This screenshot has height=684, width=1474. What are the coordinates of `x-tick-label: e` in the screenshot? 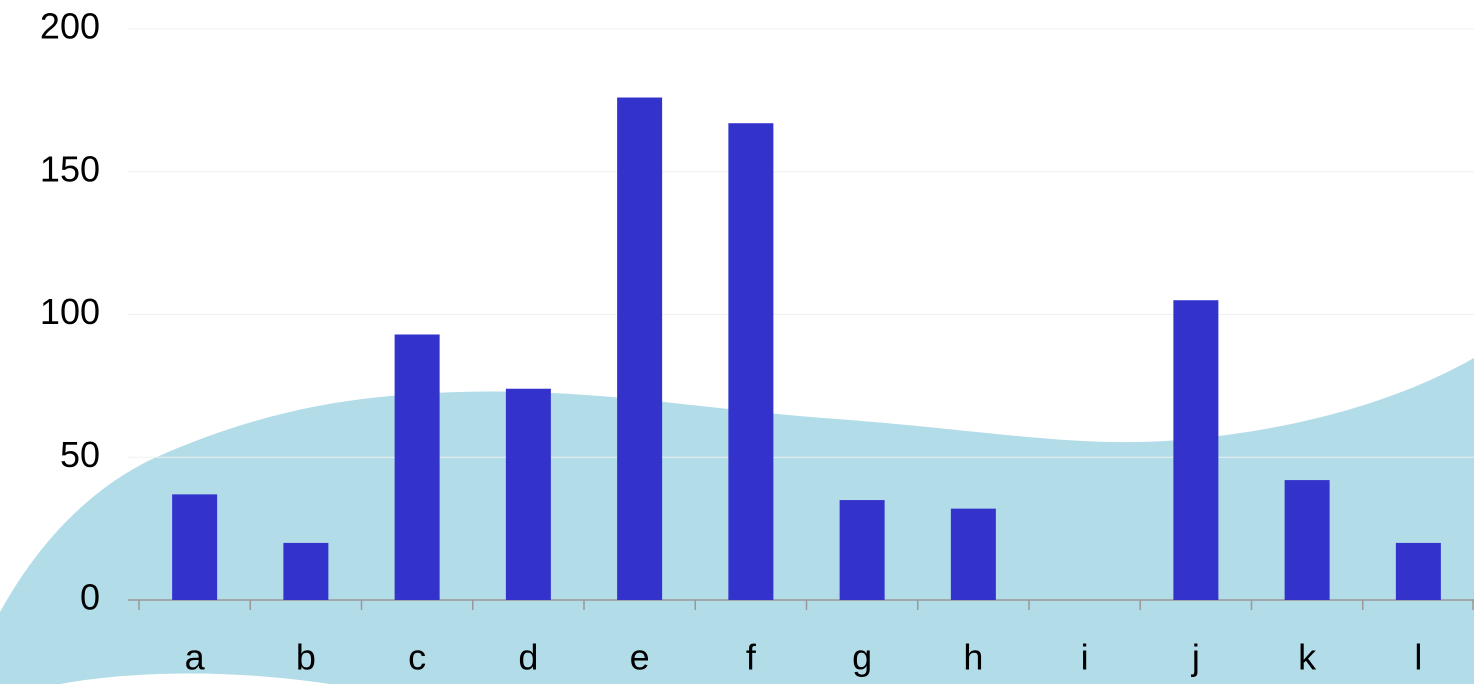 It's located at (640, 657).